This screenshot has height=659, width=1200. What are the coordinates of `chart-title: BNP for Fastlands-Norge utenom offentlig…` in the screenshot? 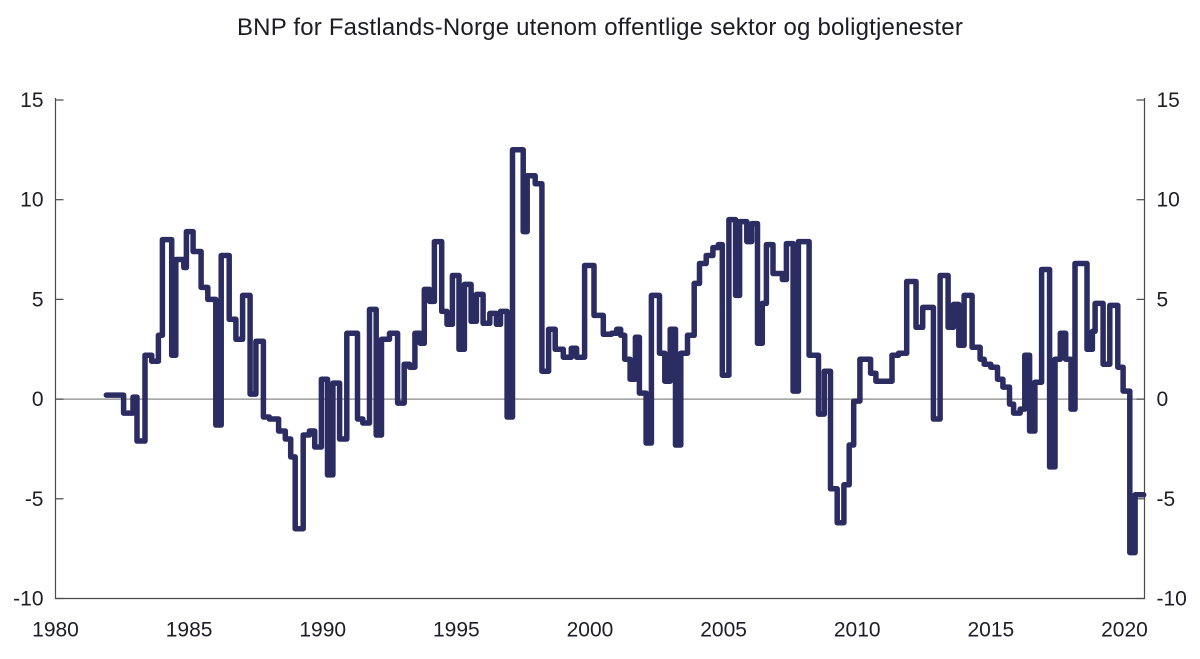 It's located at (600, 27).